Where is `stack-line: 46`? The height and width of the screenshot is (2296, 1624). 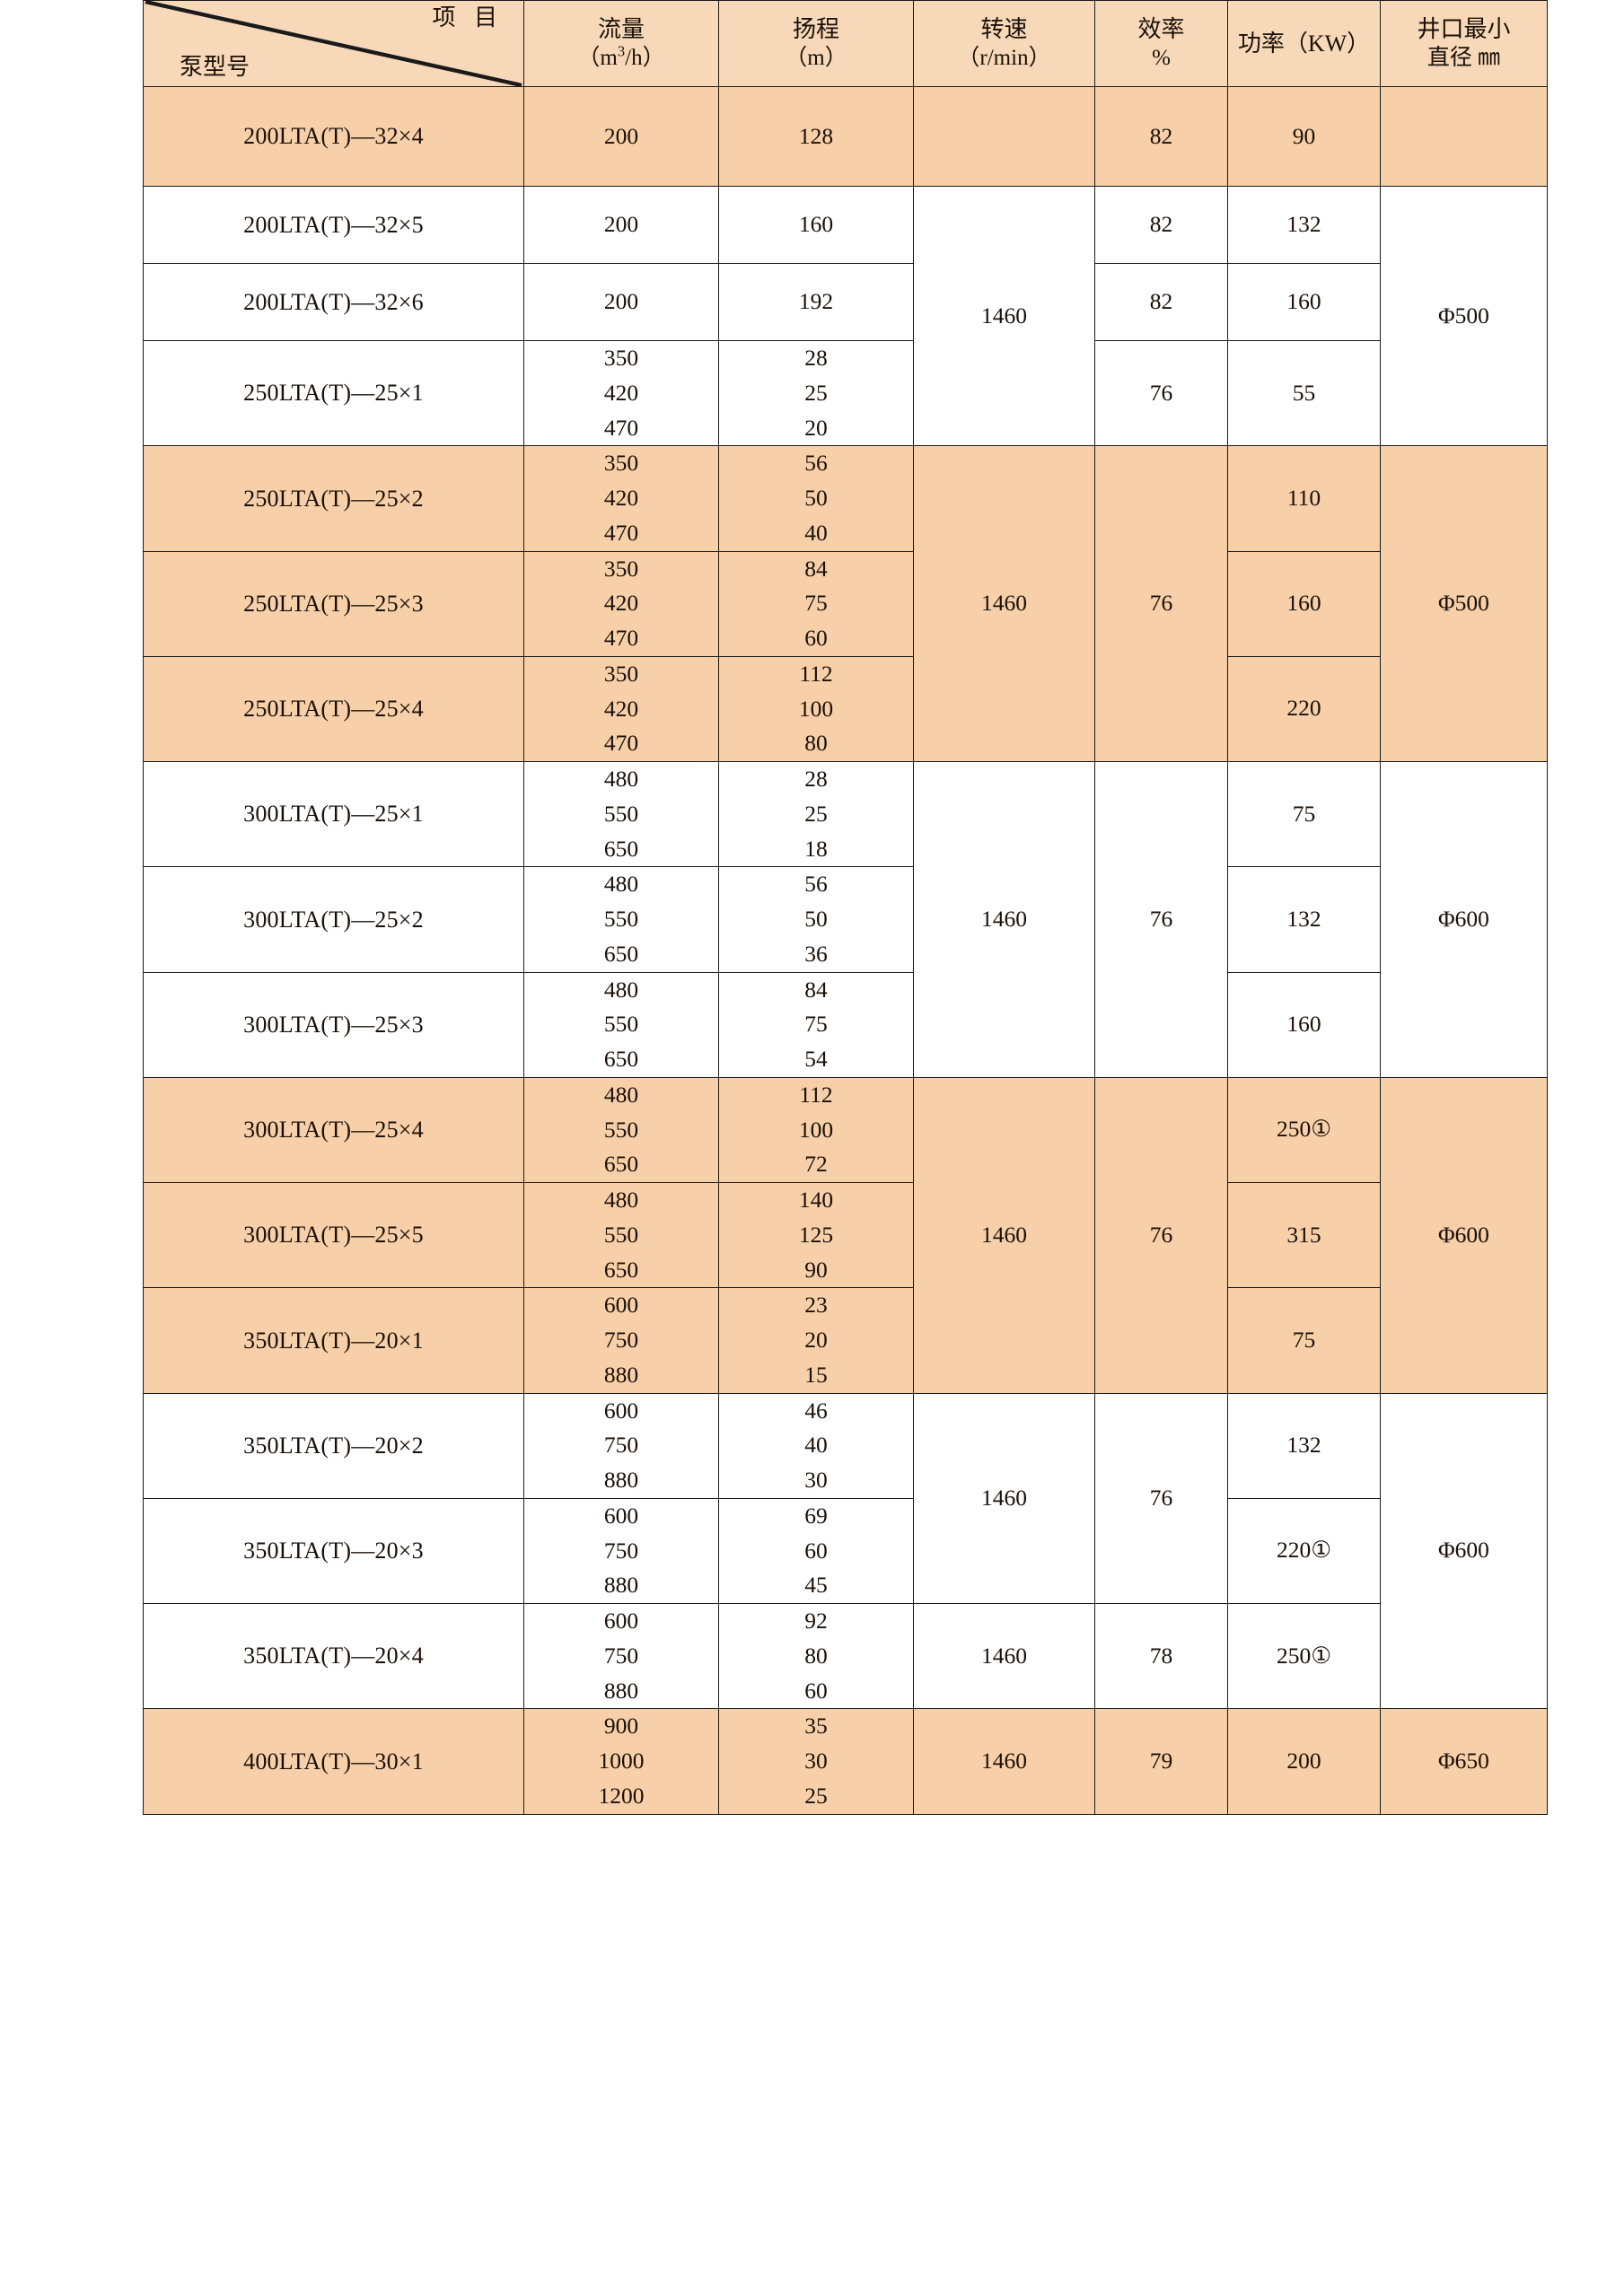 stack-line: 46 is located at coordinates (816, 1410).